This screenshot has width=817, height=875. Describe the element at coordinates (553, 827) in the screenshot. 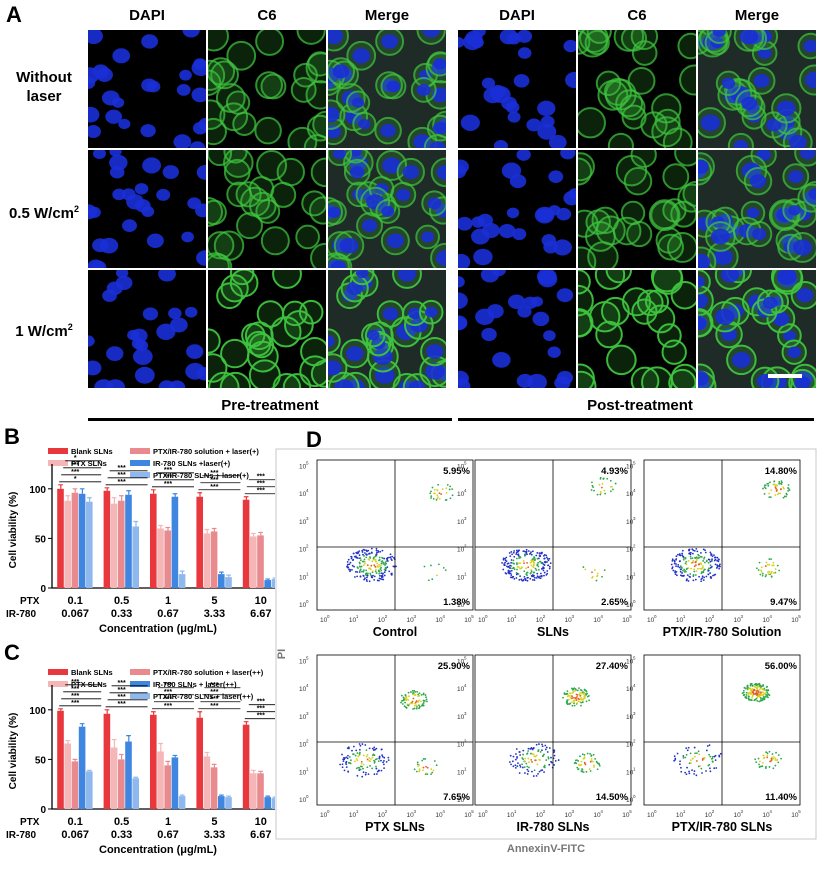

I see `flow-plot-label: IR-780 SLNs` at that location.